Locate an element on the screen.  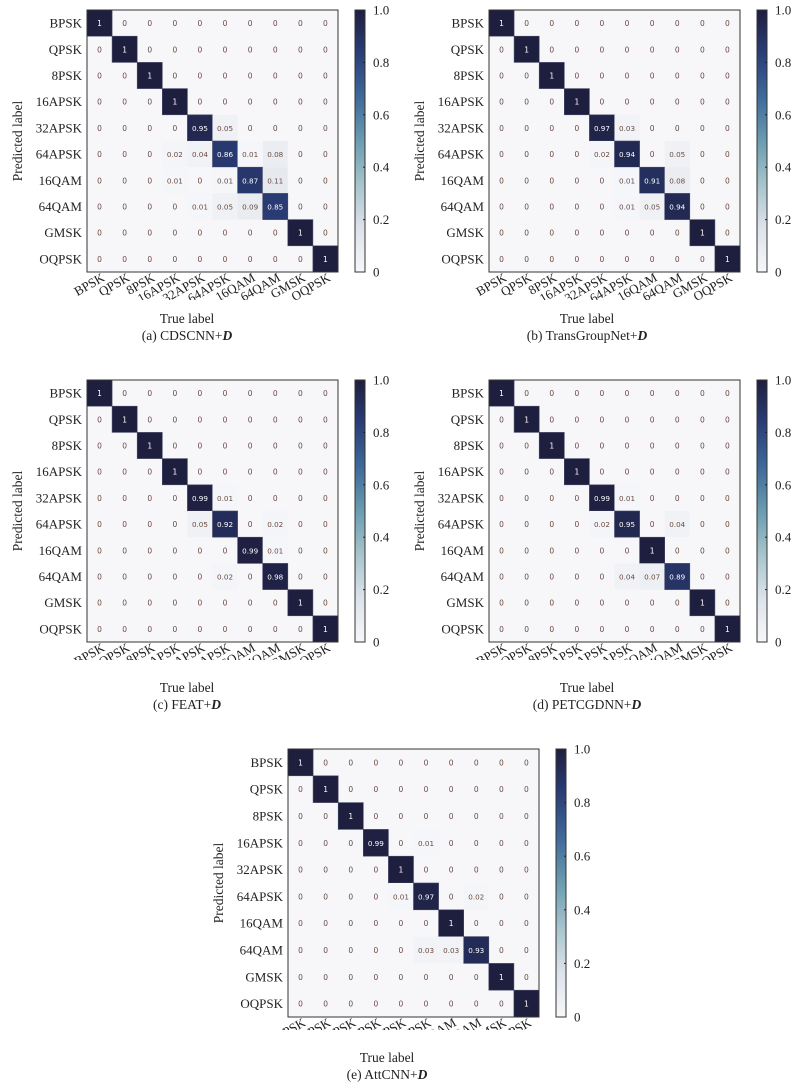
colorbar-tick-label: 0.2 is located at coordinates (582, 963).